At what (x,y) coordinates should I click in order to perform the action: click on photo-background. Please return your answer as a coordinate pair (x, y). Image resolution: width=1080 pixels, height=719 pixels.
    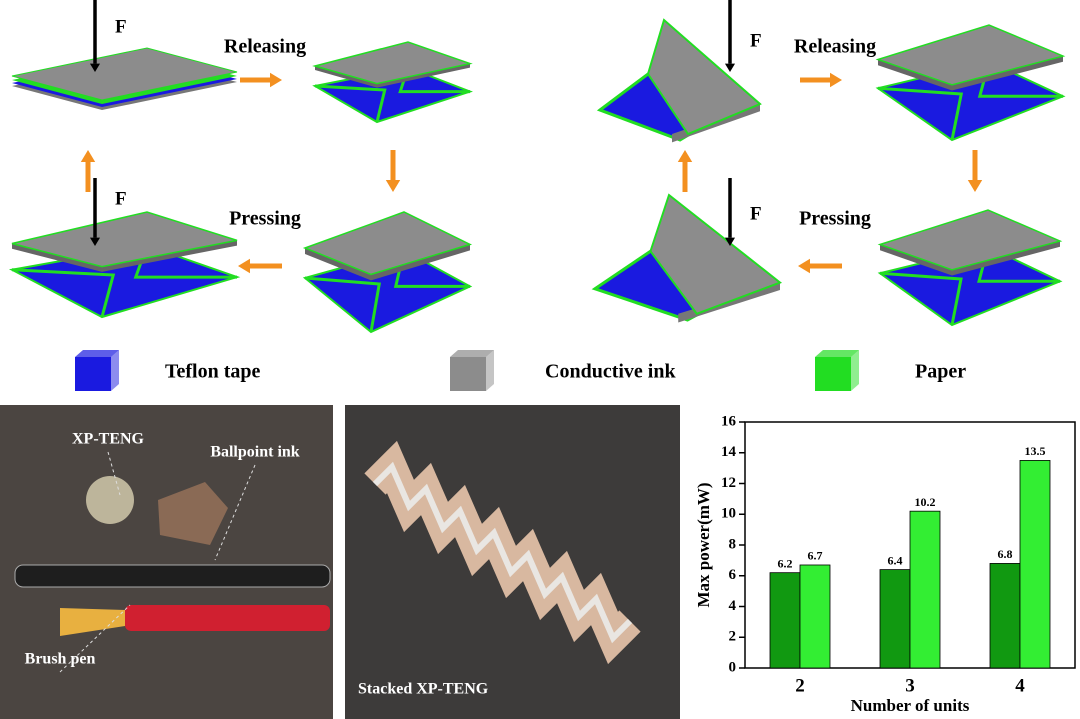
    Looking at the image, I should click on (166, 562).